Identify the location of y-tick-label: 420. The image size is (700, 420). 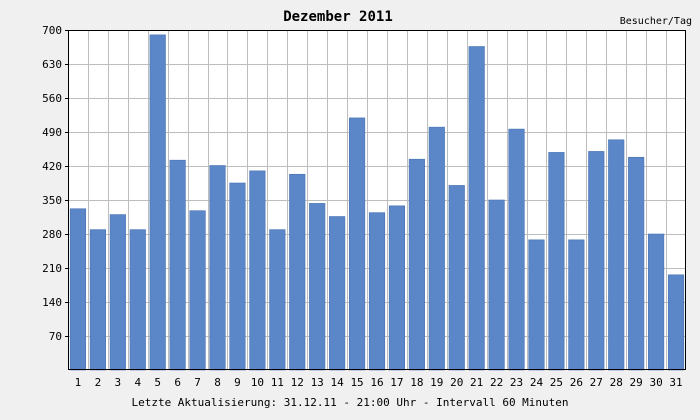
(52, 166).